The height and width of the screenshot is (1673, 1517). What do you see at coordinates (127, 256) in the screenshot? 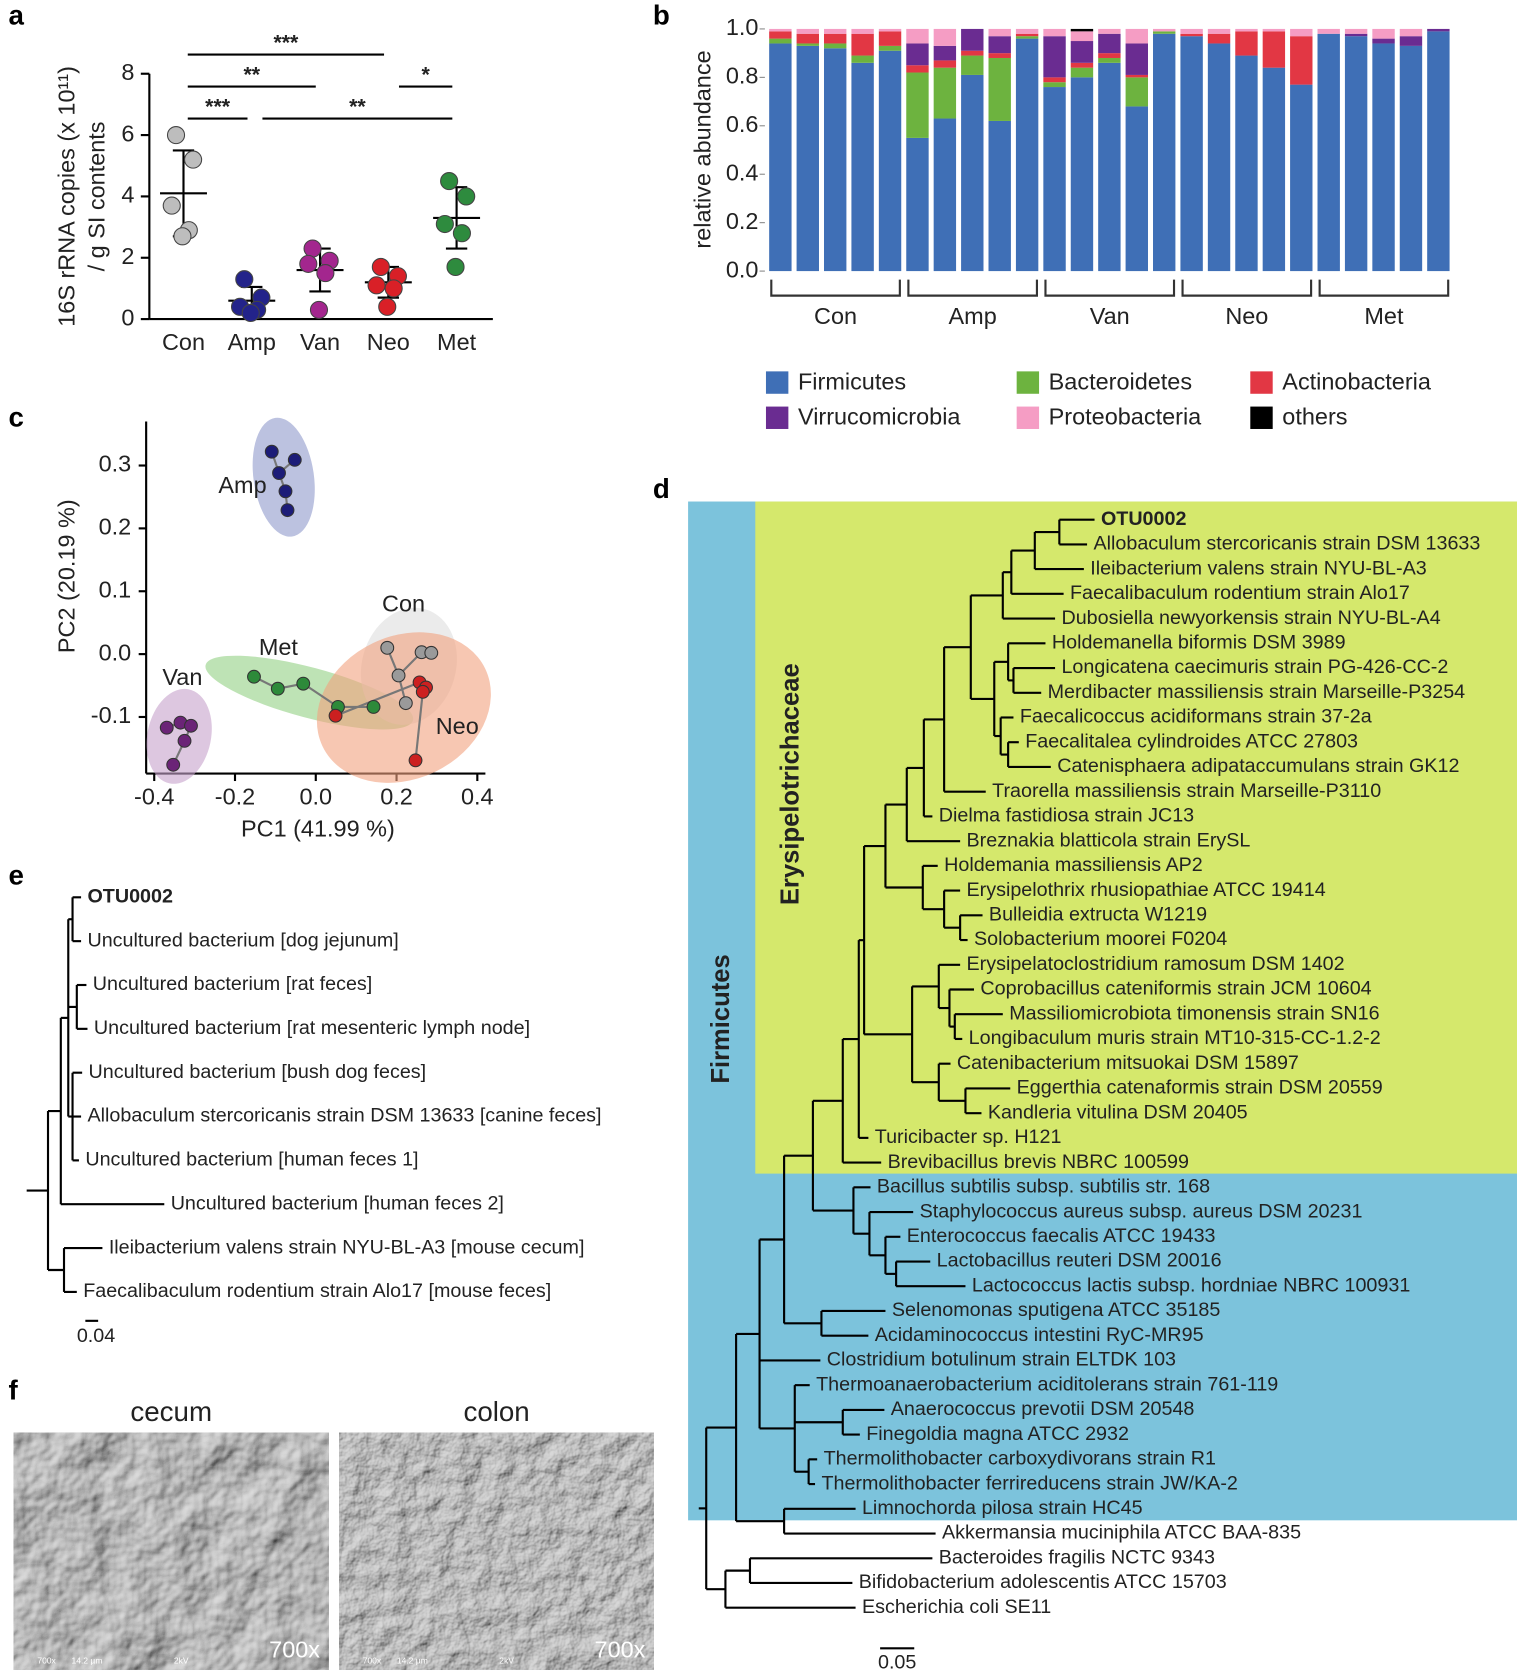
I see `y-tick-label: 2` at bounding box center [127, 256].